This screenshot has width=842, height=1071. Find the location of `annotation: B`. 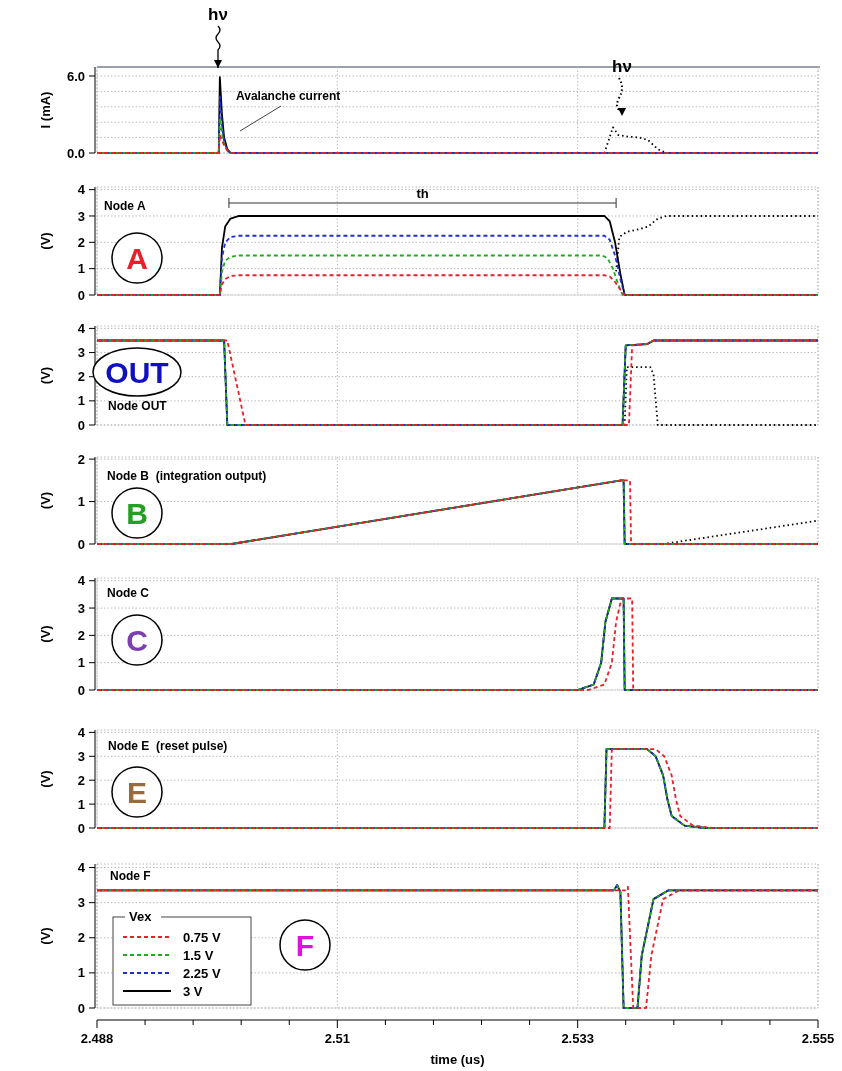

annotation: B is located at coordinates (137, 513).